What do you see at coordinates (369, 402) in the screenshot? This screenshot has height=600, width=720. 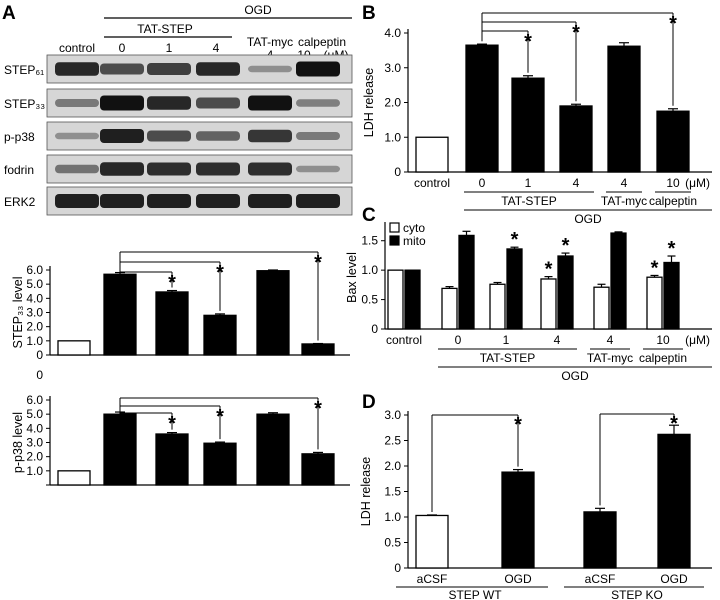 I see `panel-d-letter: D` at bounding box center [369, 402].